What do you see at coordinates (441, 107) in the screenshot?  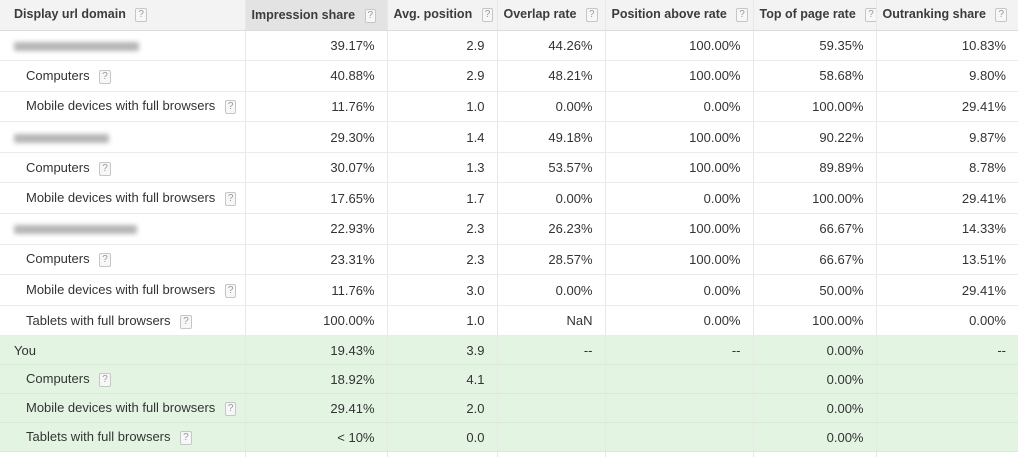 I see `avg-position-cell: 1.0` at bounding box center [441, 107].